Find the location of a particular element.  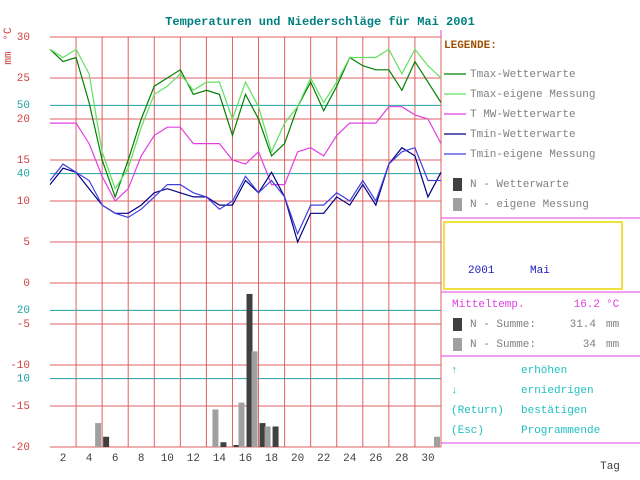

legend-title: LEGENDE: is located at coordinates (470, 46).